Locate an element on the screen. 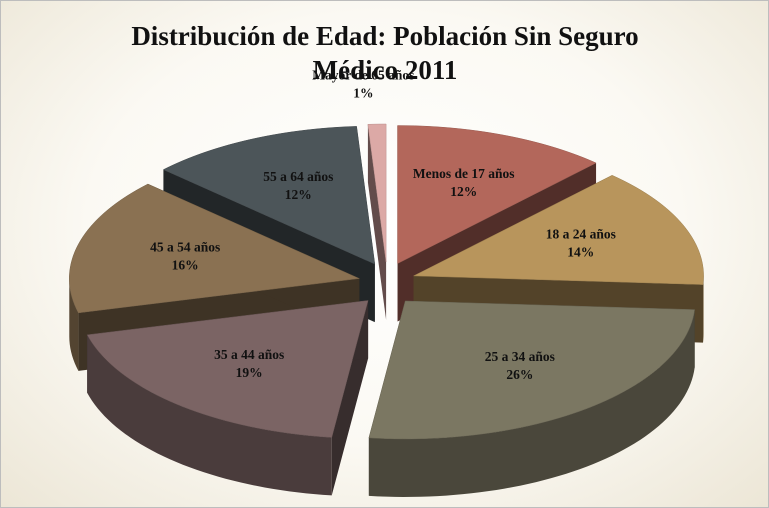 This screenshot has height=508, width=769. slice-label: 45 a 54 años is located at coordinates (185, 246).